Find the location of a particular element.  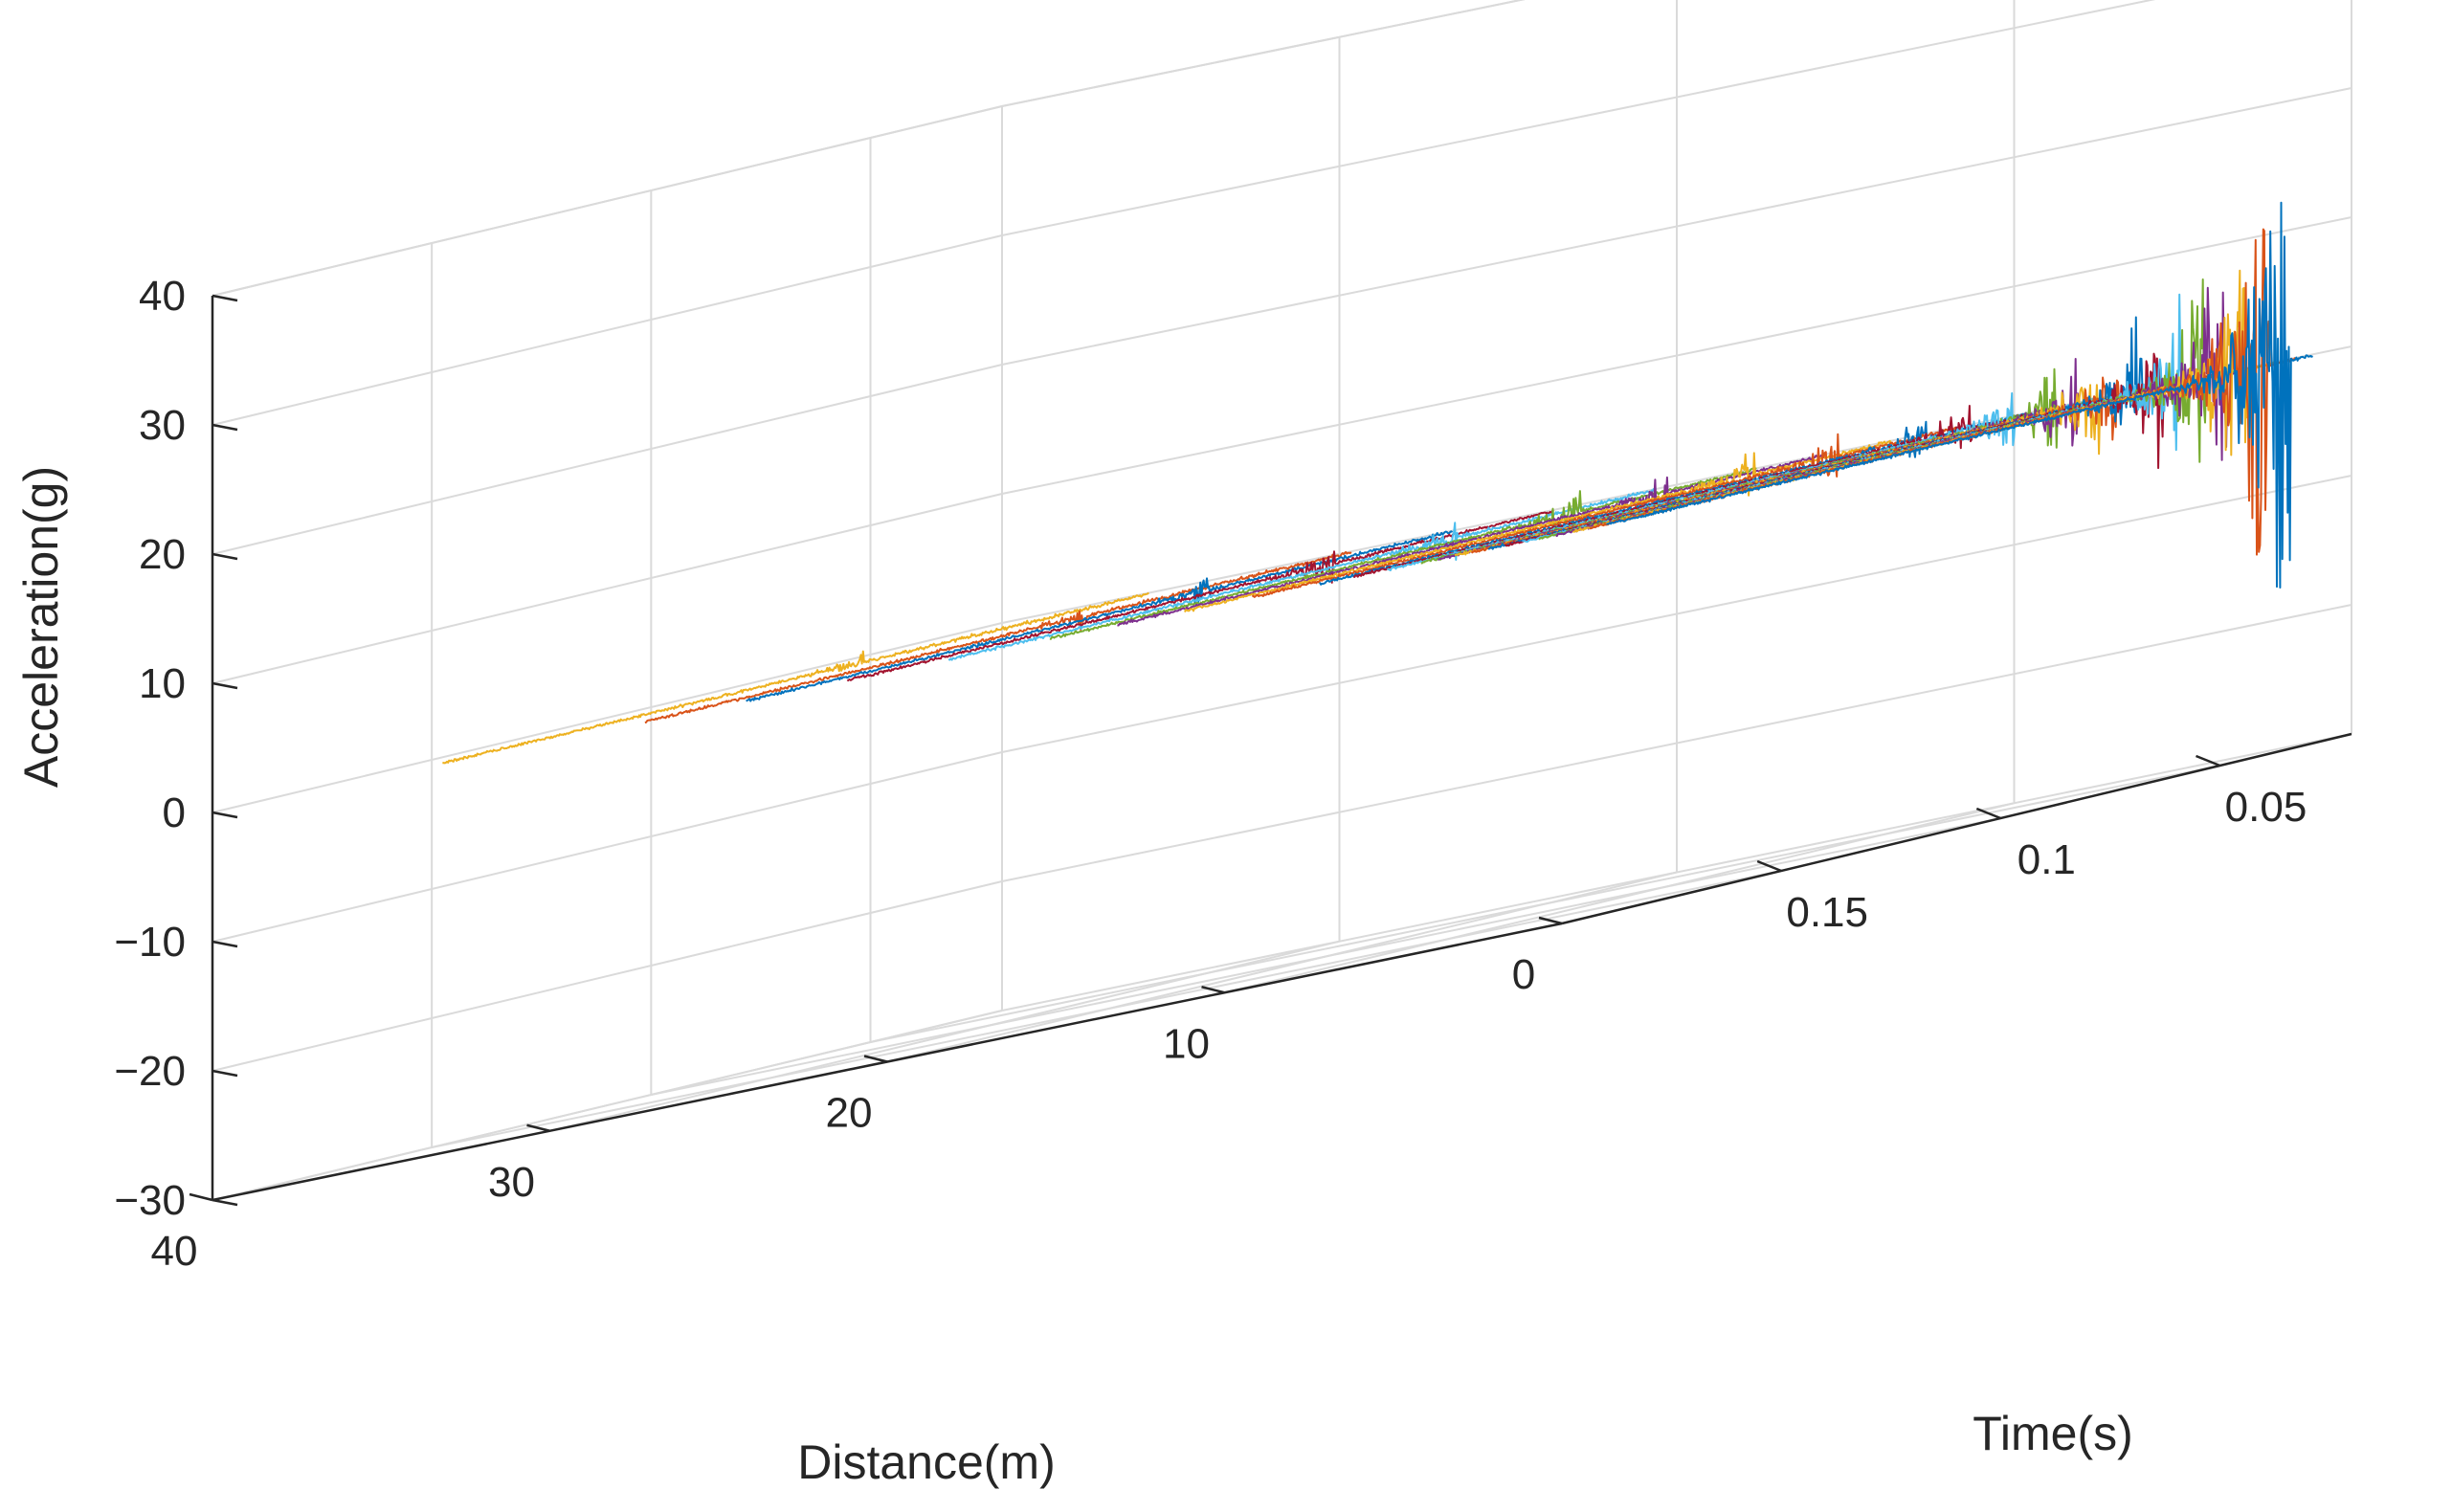

z-axis-title: Acceleration(g) is located at coordinates (41, 627).